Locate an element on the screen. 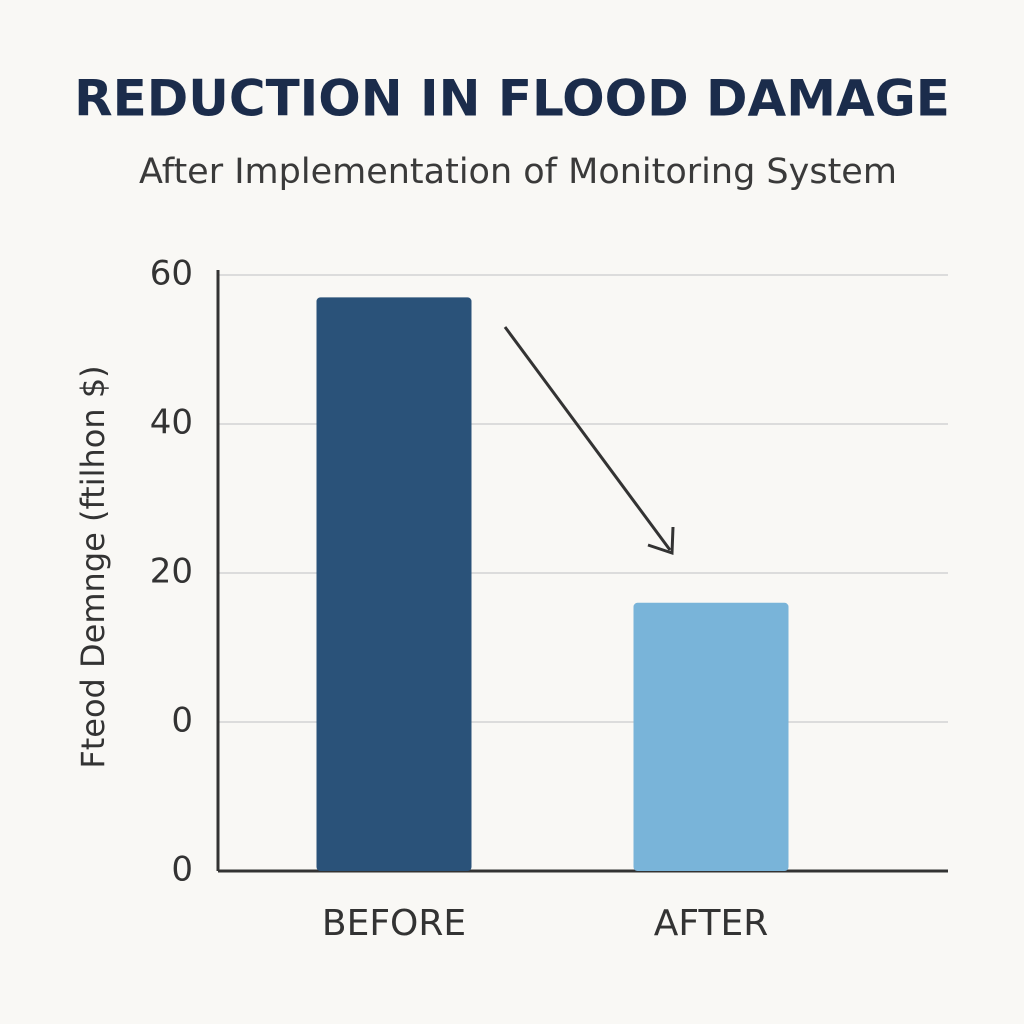 The width and height of the screenshot is (1024, 1024). y-axis-label: Fteod Demnge (ftilhon $) is located at coordinates (93, 566).